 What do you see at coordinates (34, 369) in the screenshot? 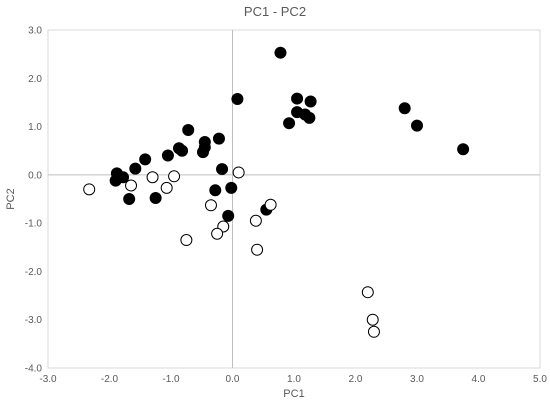
I see `y-tick-label: -4.0` at bounding box center [34, 369].